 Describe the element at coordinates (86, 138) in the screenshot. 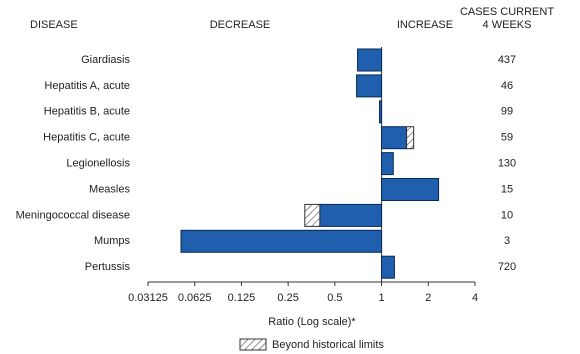

I see `category-label: Hepatitis C, acute` at that location.